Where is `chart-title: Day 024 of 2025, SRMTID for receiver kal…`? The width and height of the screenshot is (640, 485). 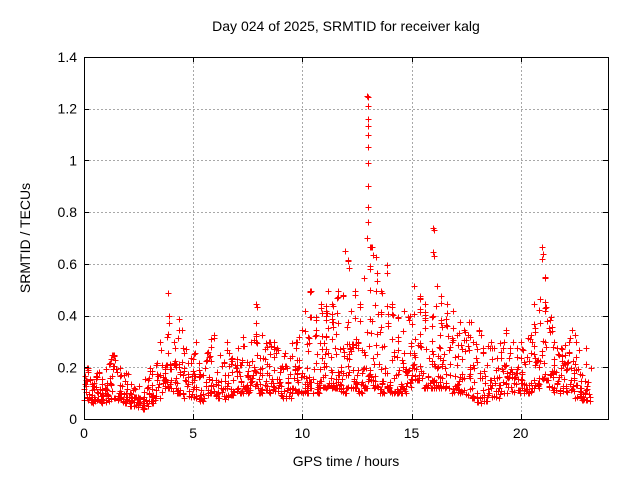
chart-title: Day 024 of 2025, SRMTID for receiver kal… is located at coordinates (346, 26).